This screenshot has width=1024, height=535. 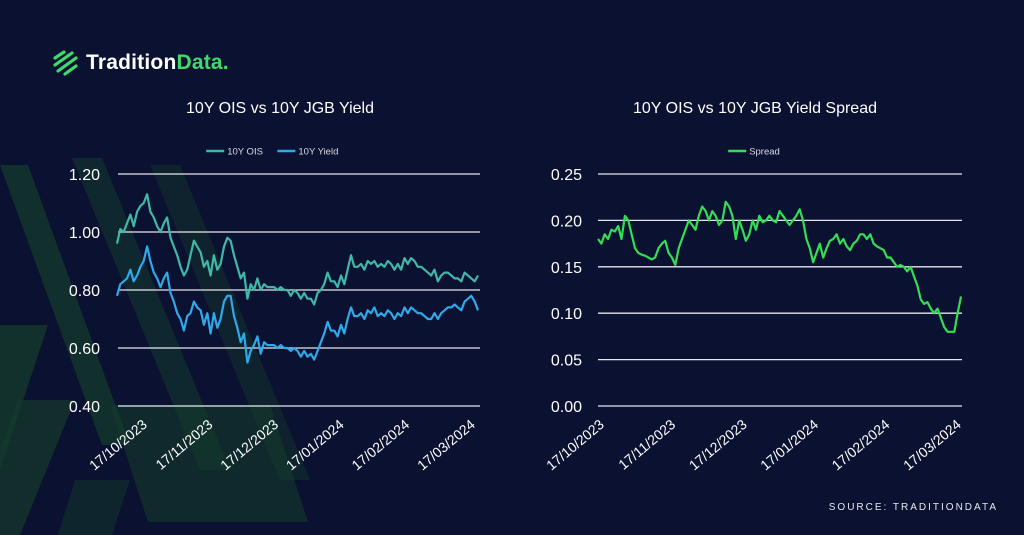 What do you see at coordinates (280, 108) in the screenshot?
I see `chart1-title: 10Y OIS vs 10Y JGB Yield` at bounding box center [280, 108].